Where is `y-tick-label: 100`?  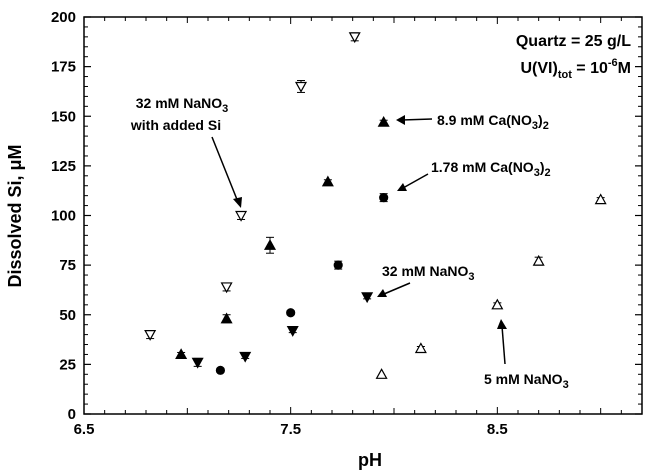
y-tick-label: 100 is located at coordinates (63, 216).